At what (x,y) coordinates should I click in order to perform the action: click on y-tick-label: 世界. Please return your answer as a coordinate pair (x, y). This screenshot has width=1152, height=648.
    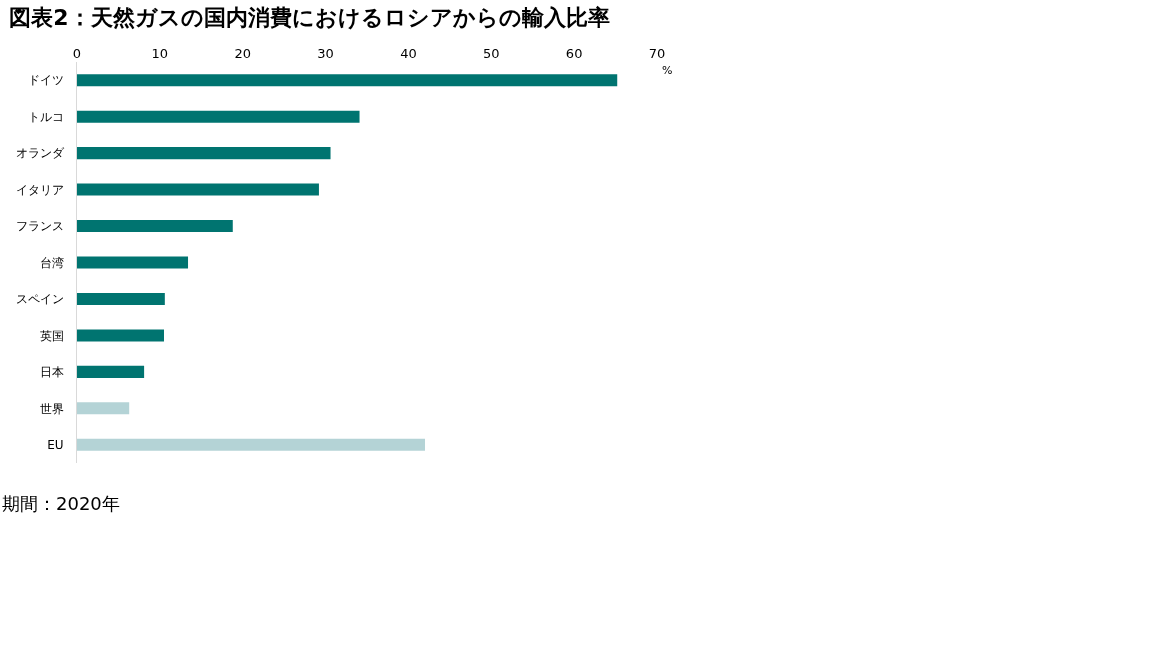
    Looking at the image, I should click on (51, 408).